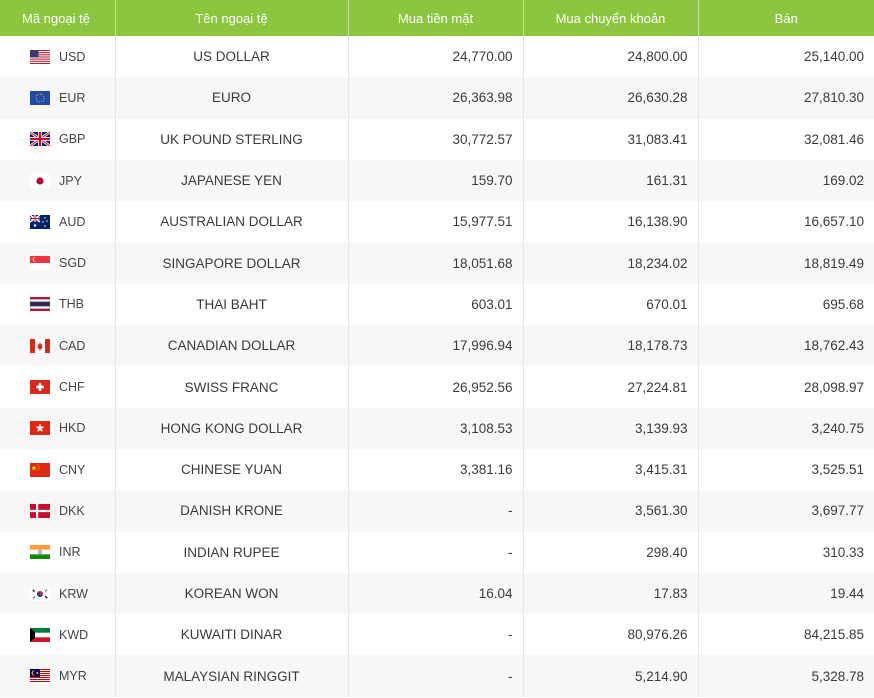 This screenshot has height=698, width=874. I want to click on kr-flag-icon, so click(40, 593).